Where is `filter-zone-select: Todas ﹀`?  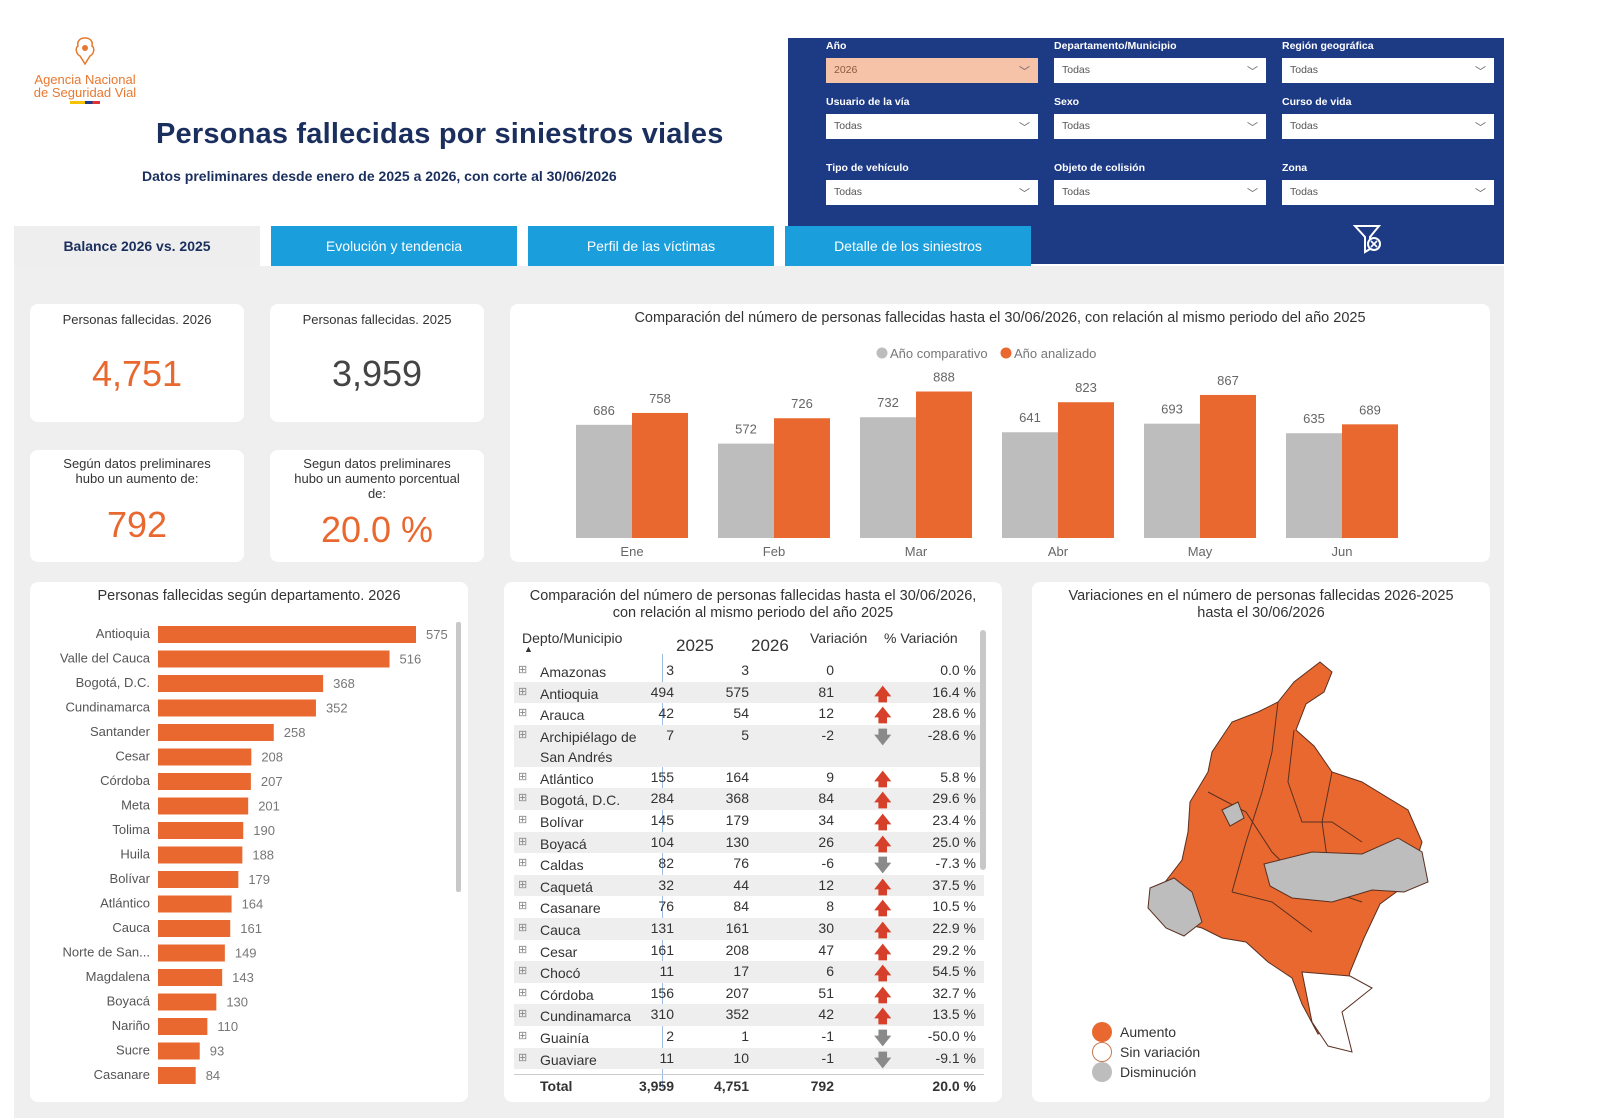 filter-zone-select: Todas ﹀ is located at coordinates (1388, 192).